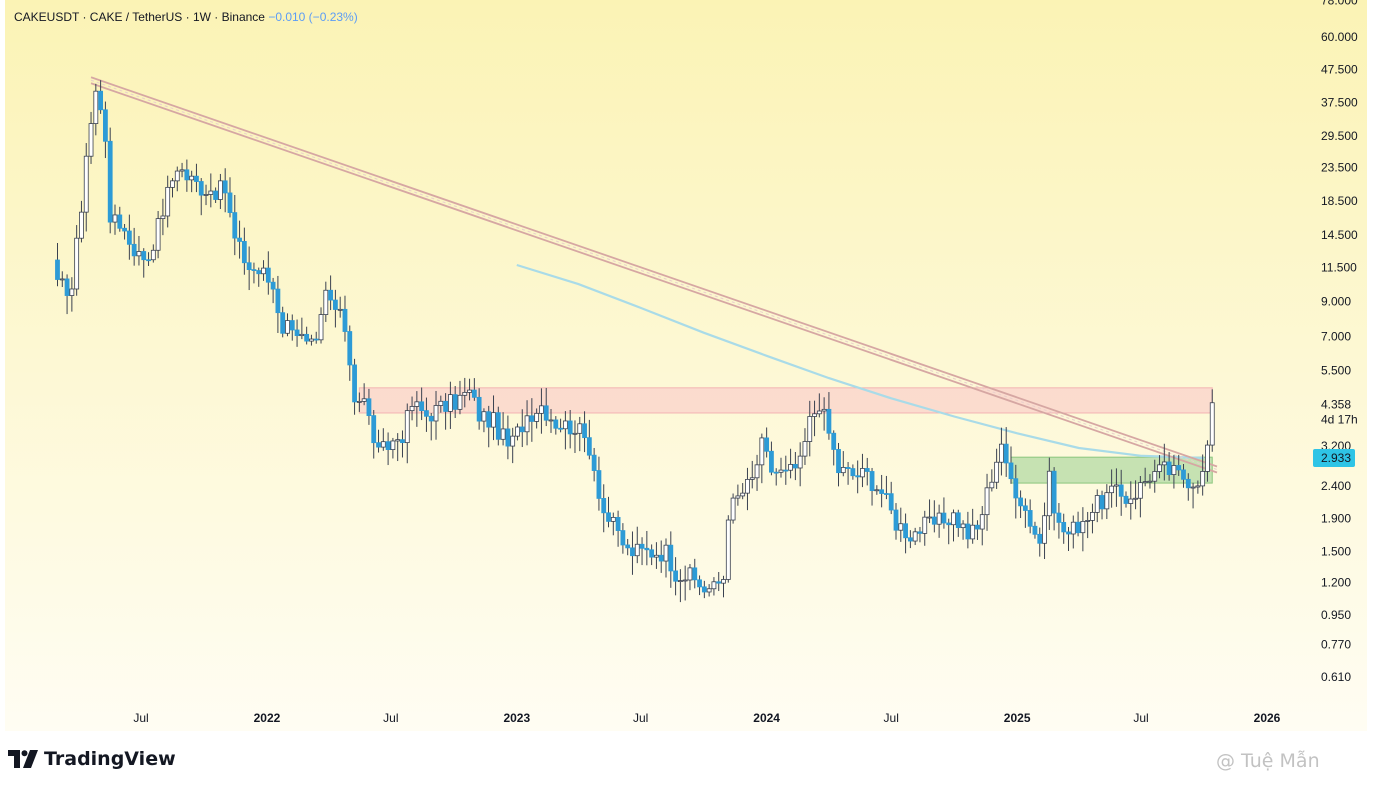  What do you see at coordinates (860, 361) in the screenshot?
I see `moving-average-line` at bounding box center [860, 361].